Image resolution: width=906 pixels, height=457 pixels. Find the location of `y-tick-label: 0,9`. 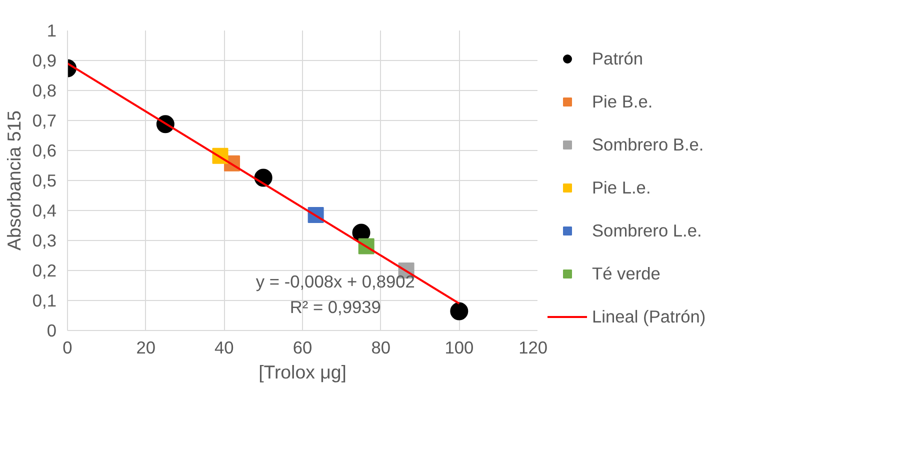

y-tick-label: 0,9 is located at coordinates (44, 60).